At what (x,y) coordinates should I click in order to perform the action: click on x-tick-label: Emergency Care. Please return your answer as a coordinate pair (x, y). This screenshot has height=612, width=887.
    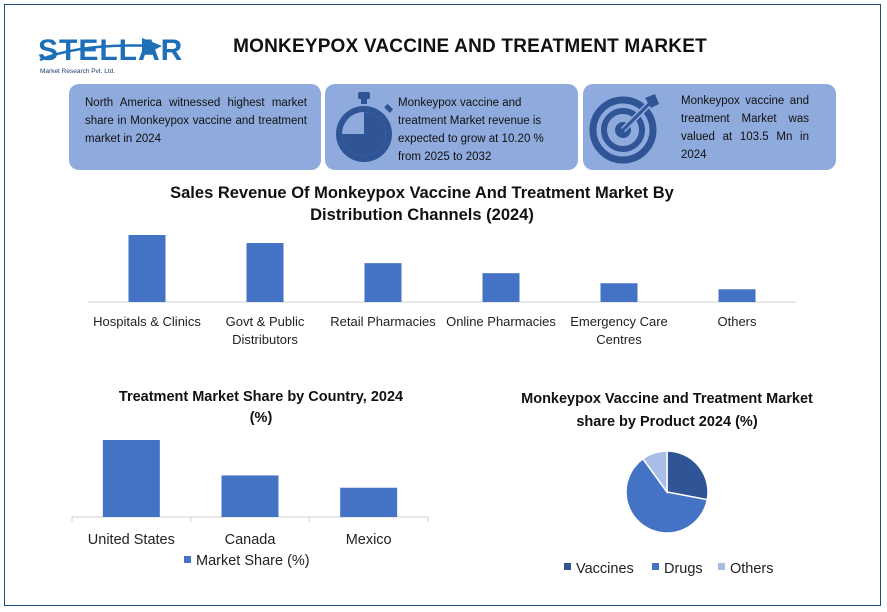
    Looking at the image, I should click on (619, 321).